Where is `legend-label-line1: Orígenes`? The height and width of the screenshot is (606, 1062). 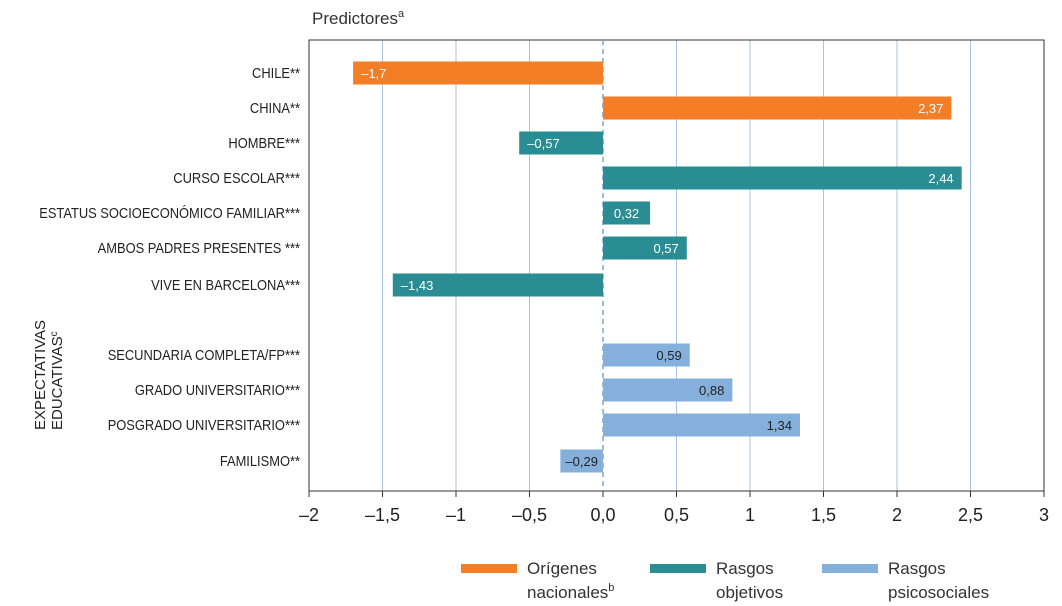 legend-label-line1: Orígenes is located at coordinates (562, 568).